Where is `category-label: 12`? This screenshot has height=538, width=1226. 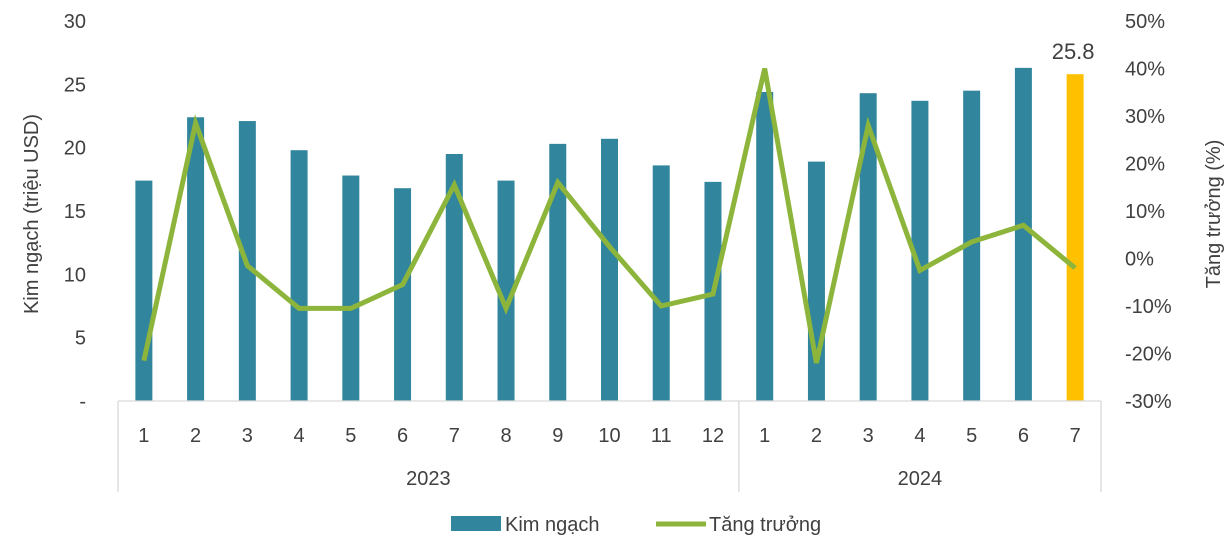
category-label: 12 is located at coordinates (713, 436).